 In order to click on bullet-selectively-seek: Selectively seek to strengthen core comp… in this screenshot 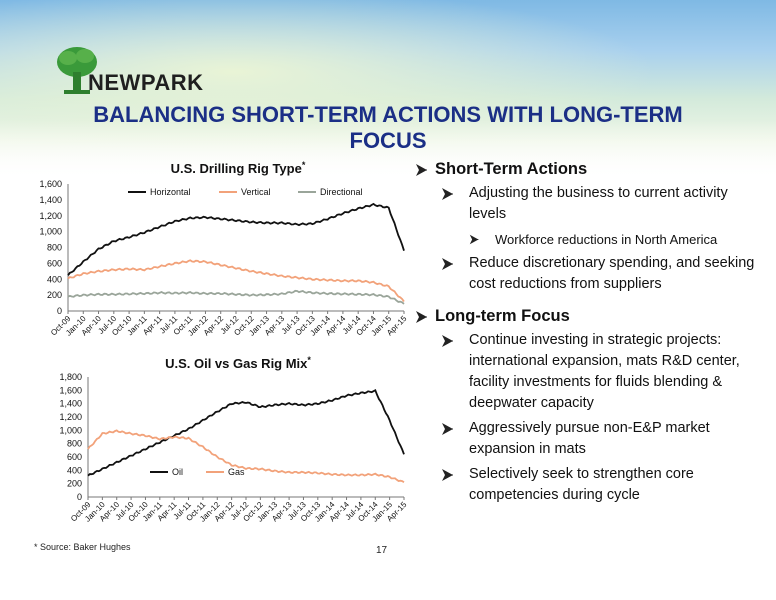, I will do `click(600, 485)`.